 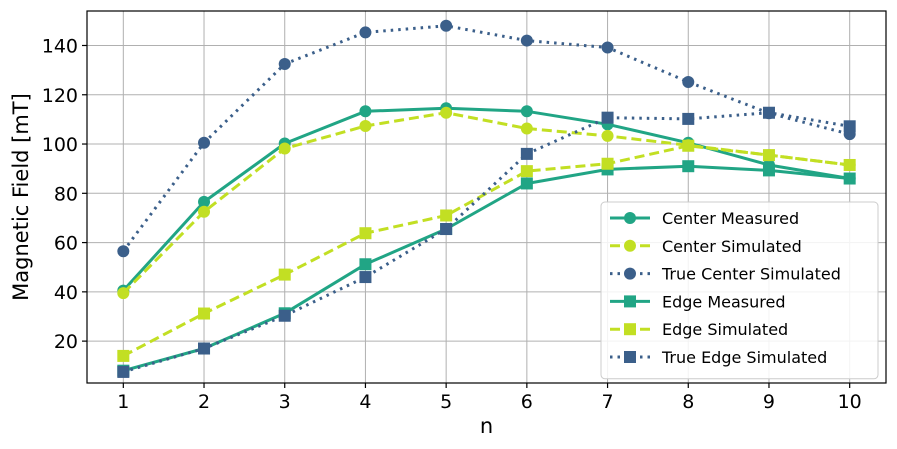 What do you see at coordinates (204, 402) in the screenshot?
I see `x-tick-label: 2` at bounding box center [204, 402].